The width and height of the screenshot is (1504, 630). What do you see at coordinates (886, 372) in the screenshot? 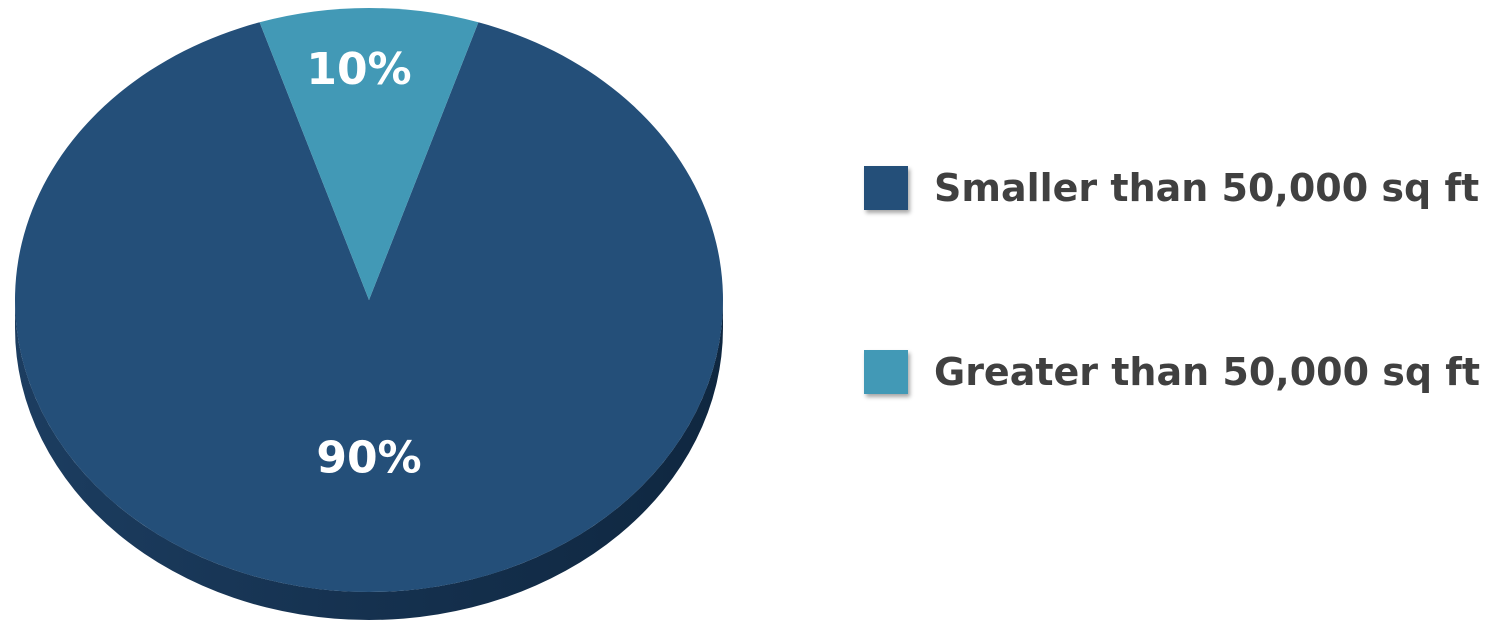
I see `legend-swatch-greater` at bounding box center [886, 372].